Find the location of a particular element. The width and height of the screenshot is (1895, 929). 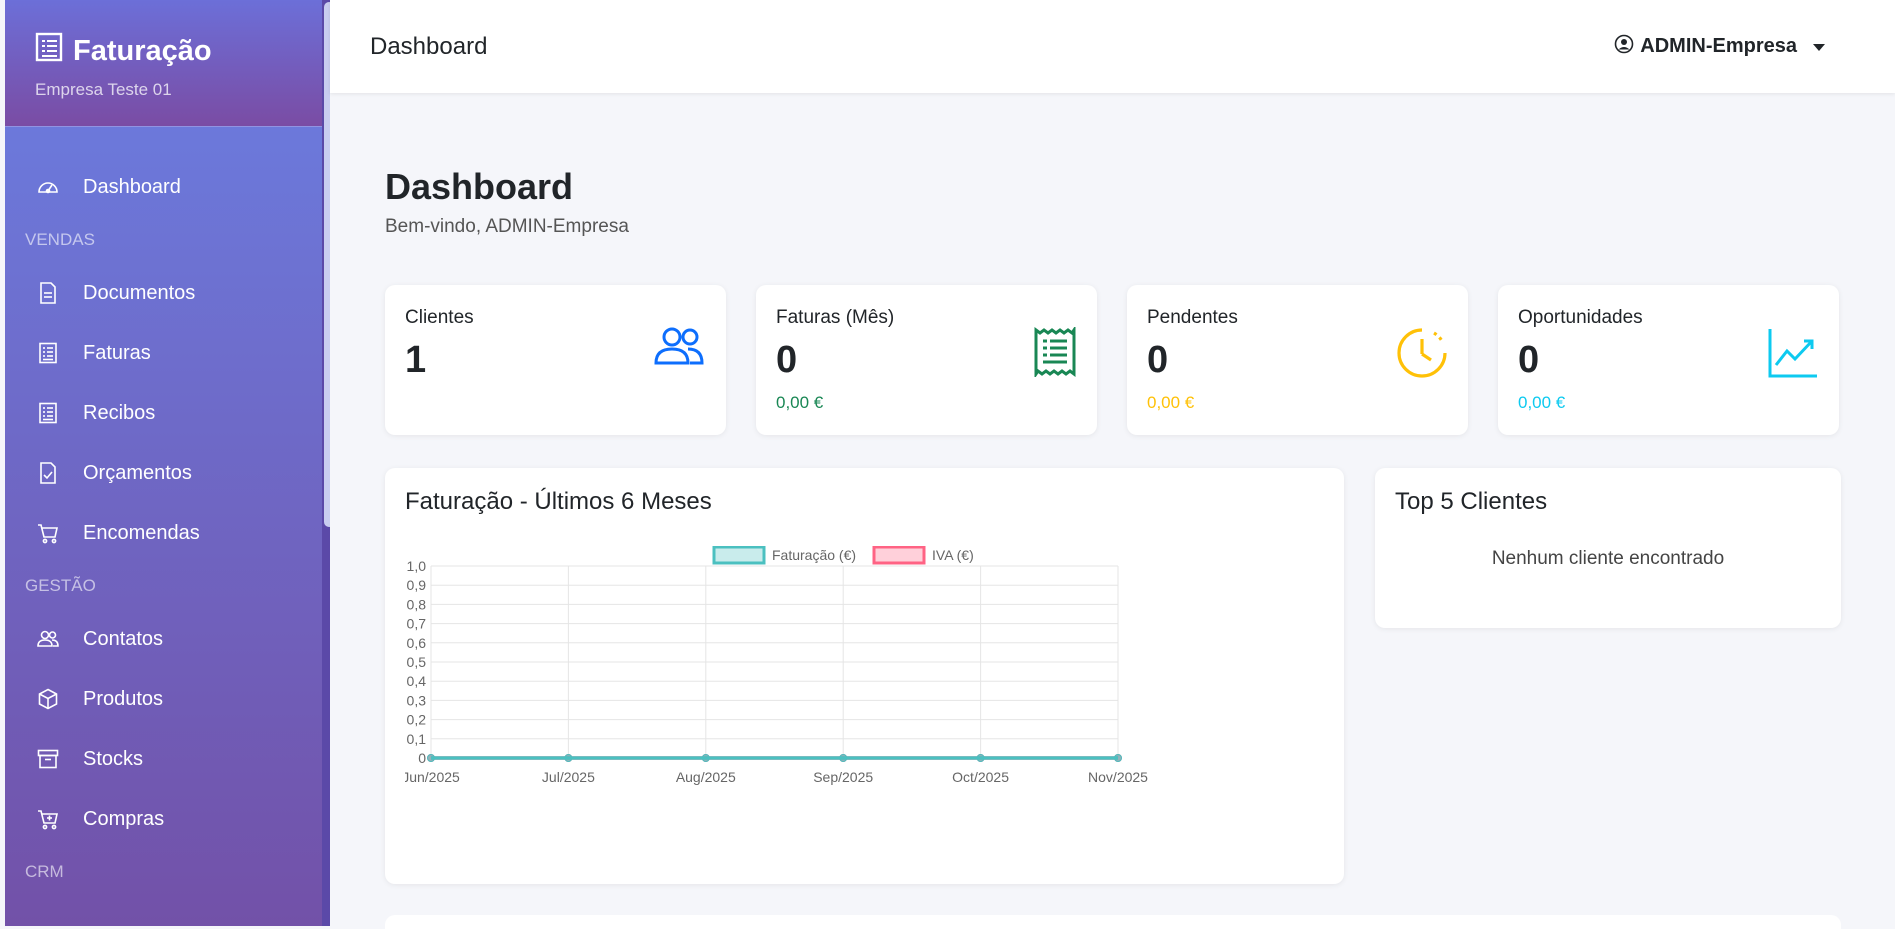

legend-label: Faturação (€) is located at coordinates (814, 555).